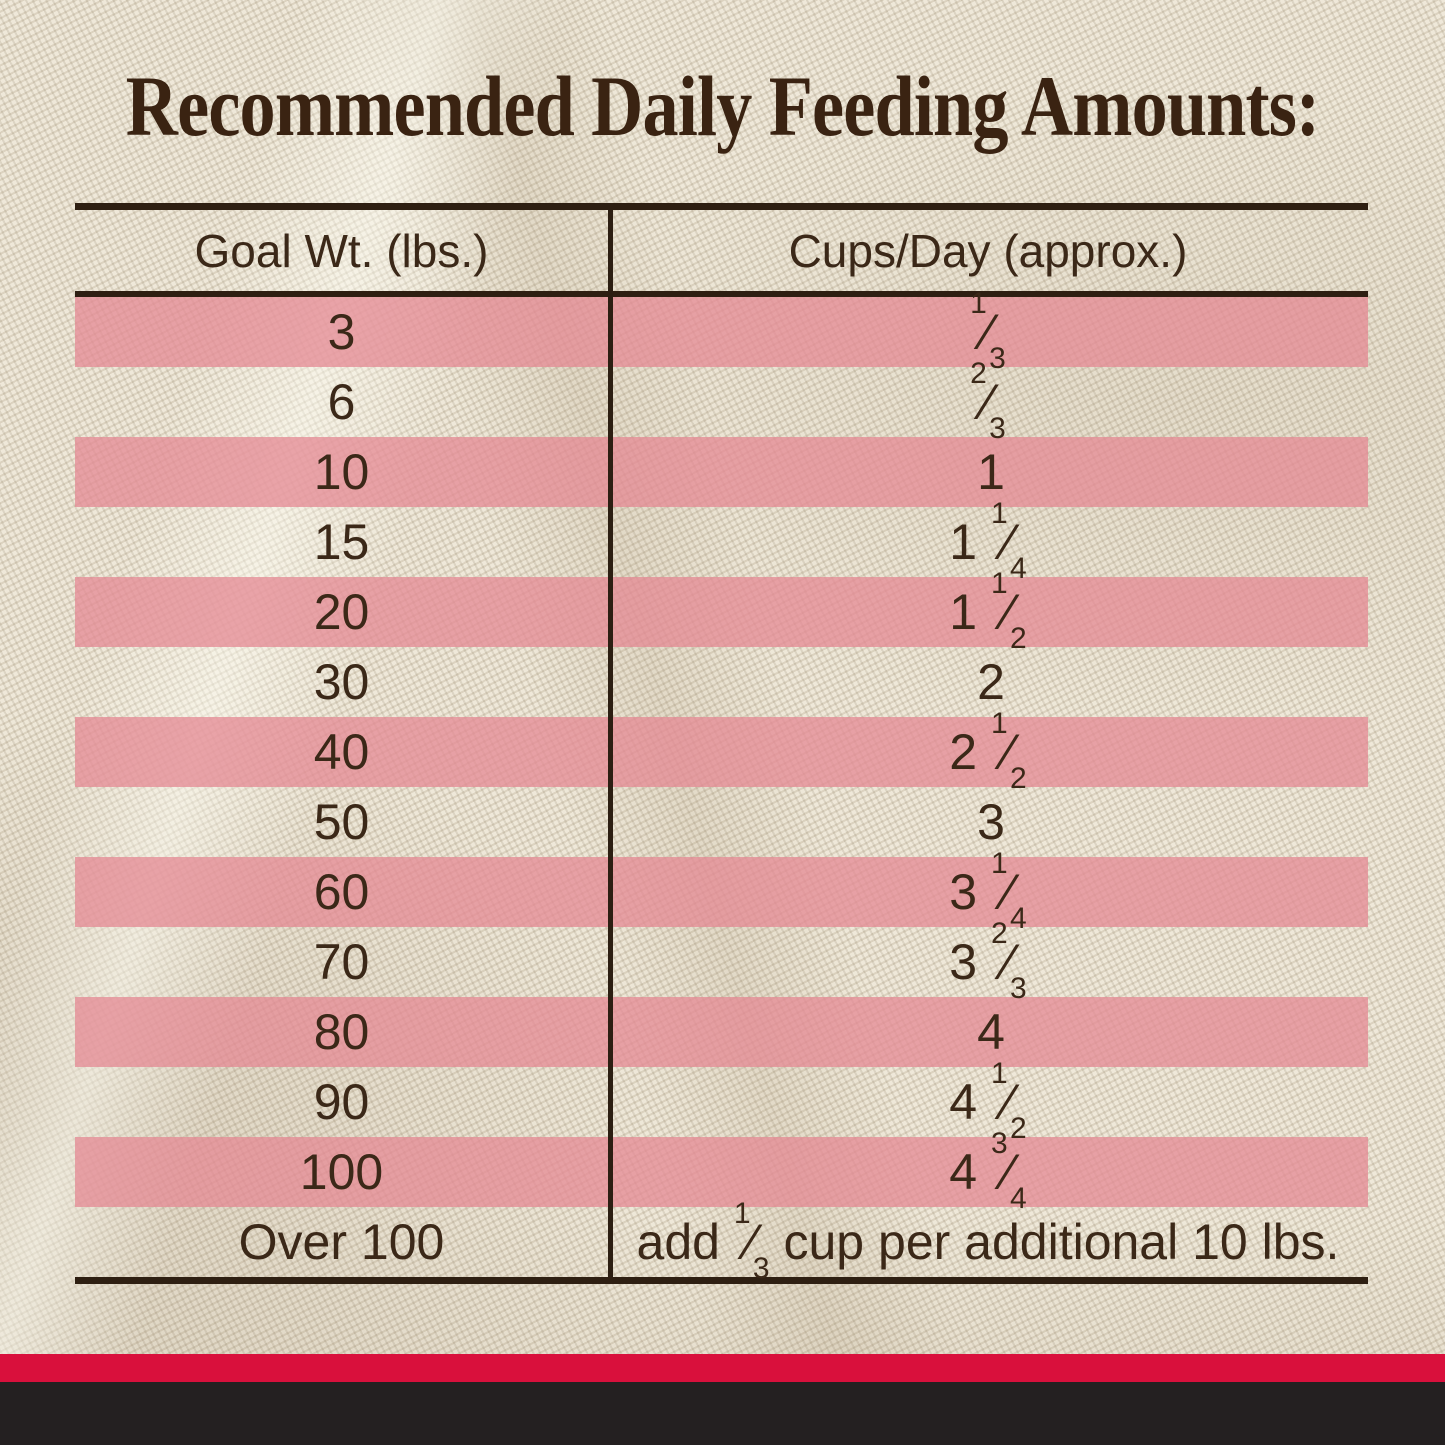 Image resolution: width=1445 pixels, height=1445 pixels. What do you see at coordinates (341, 332) in the screenshot?
I see `goal-weight-cell: 3` at bounding box center [341, 332].